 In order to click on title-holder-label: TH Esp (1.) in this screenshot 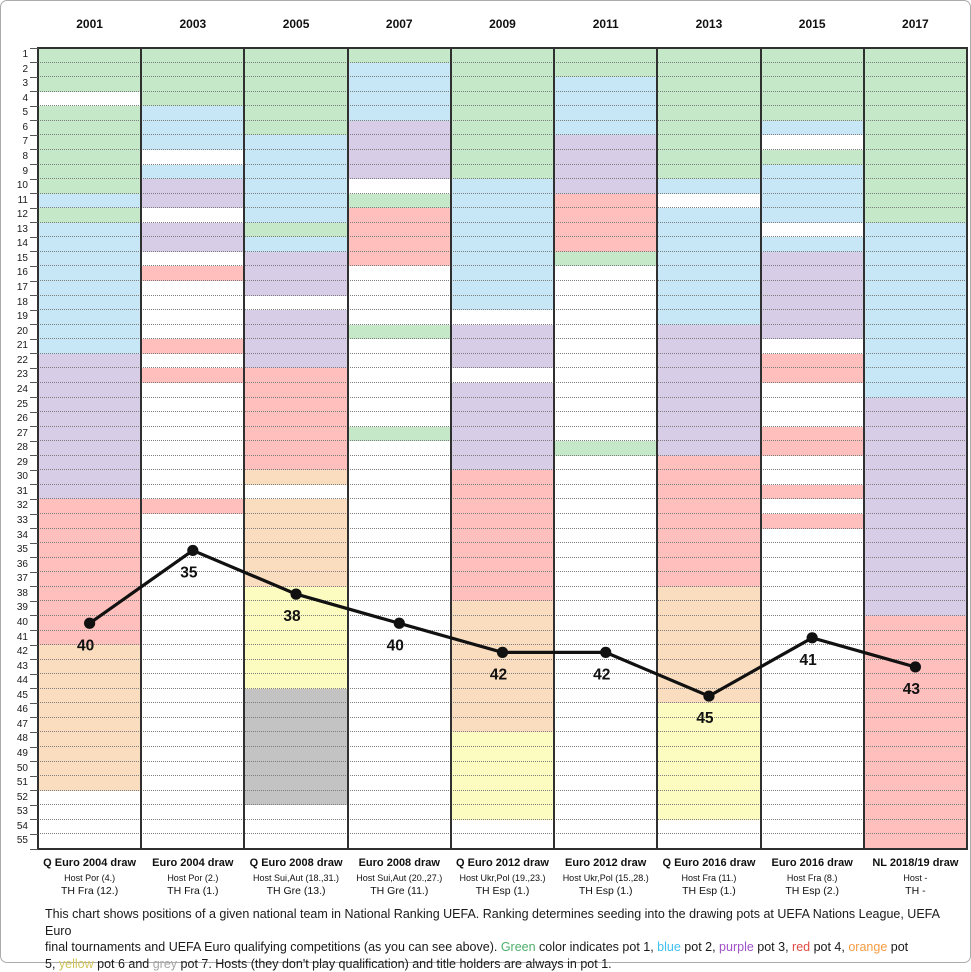, I will do `click(605, 891)`.